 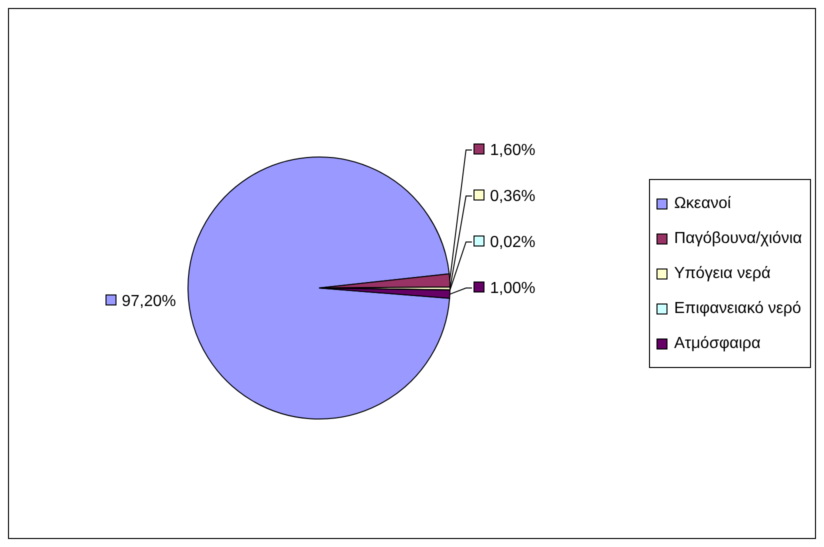 I want to click on data-label: 0,02%, so click(x=513, y=242).